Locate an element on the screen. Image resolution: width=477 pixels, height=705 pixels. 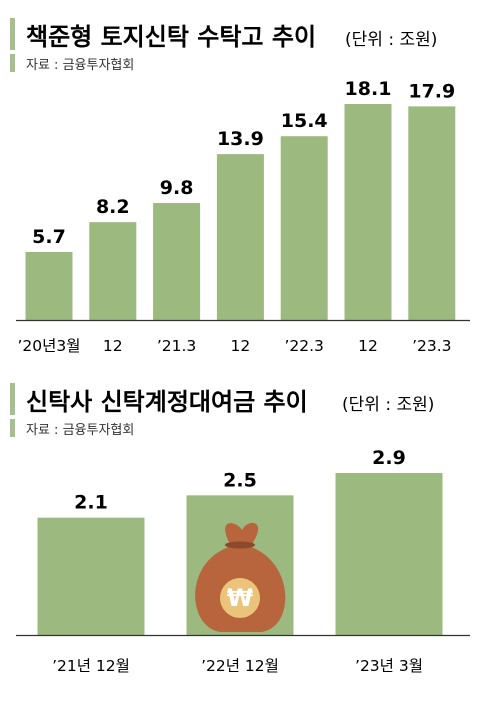
data-label: 18.1 is located at coordinates (368, 89).